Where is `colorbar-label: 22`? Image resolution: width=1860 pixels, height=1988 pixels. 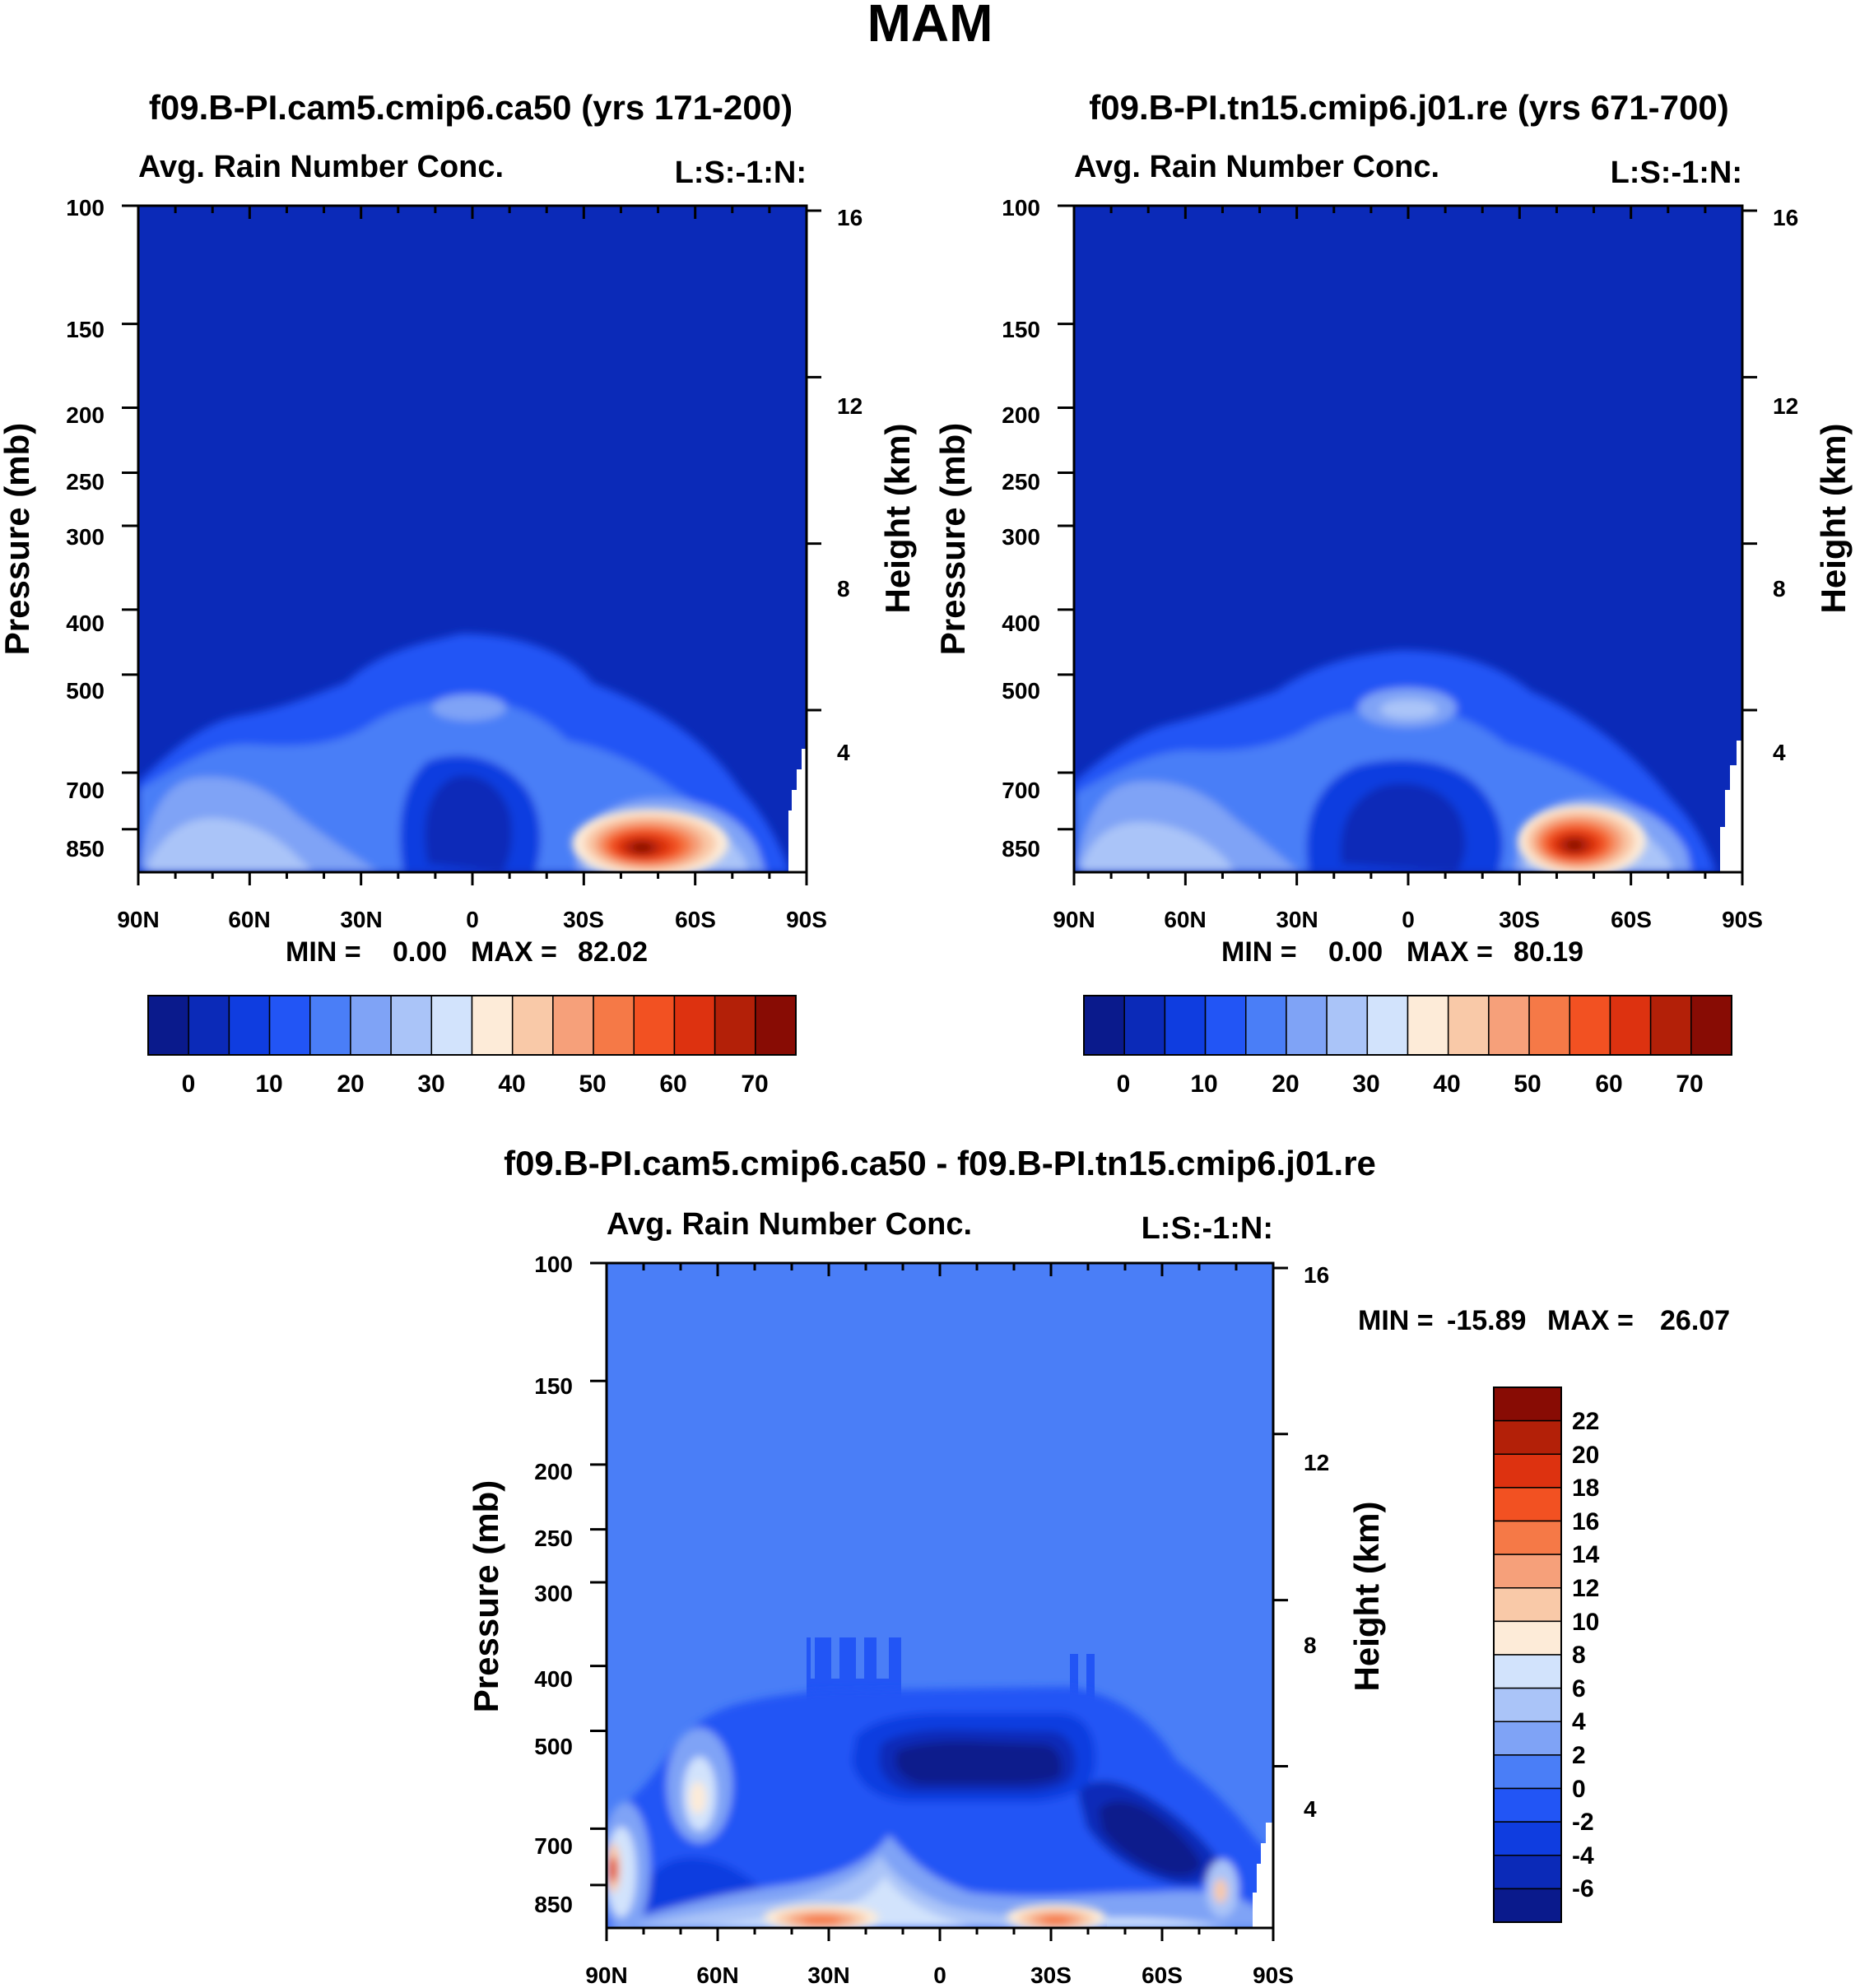
colorbar-label: 22 is located at coordinates (1585, 1421).